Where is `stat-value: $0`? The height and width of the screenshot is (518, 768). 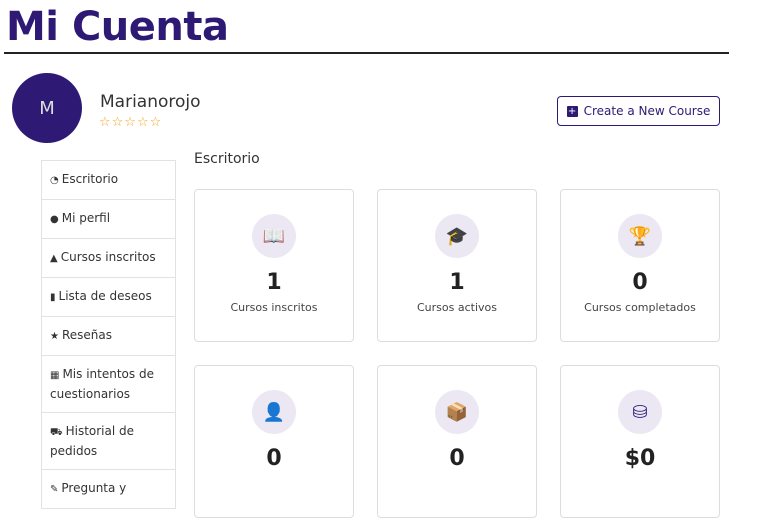 stat-value: $0 is located at coordinates (640, 458).